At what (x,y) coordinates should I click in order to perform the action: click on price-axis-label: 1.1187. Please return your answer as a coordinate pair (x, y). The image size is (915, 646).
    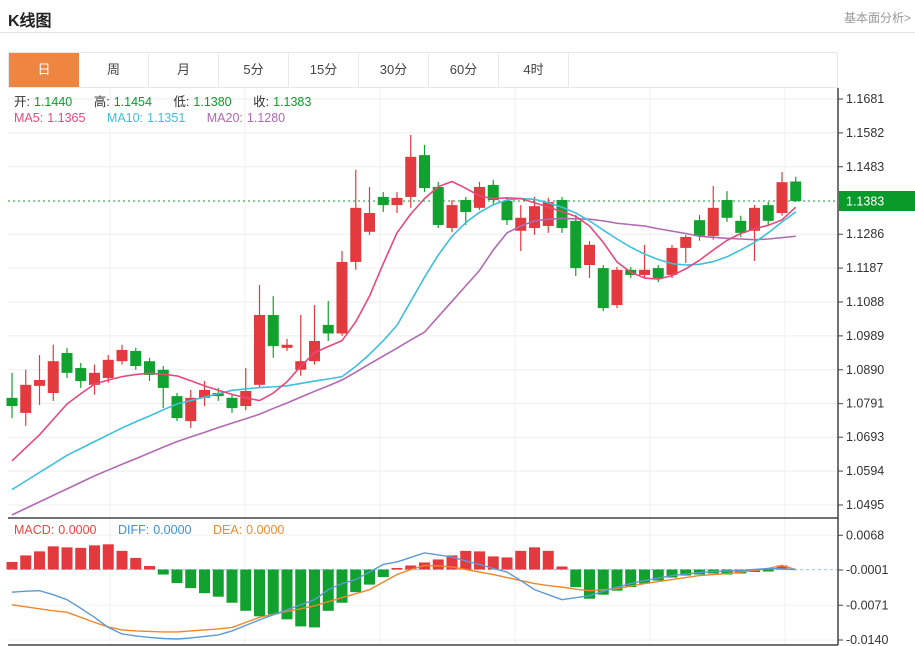
    Looking at the image, I should click on (864, 268).